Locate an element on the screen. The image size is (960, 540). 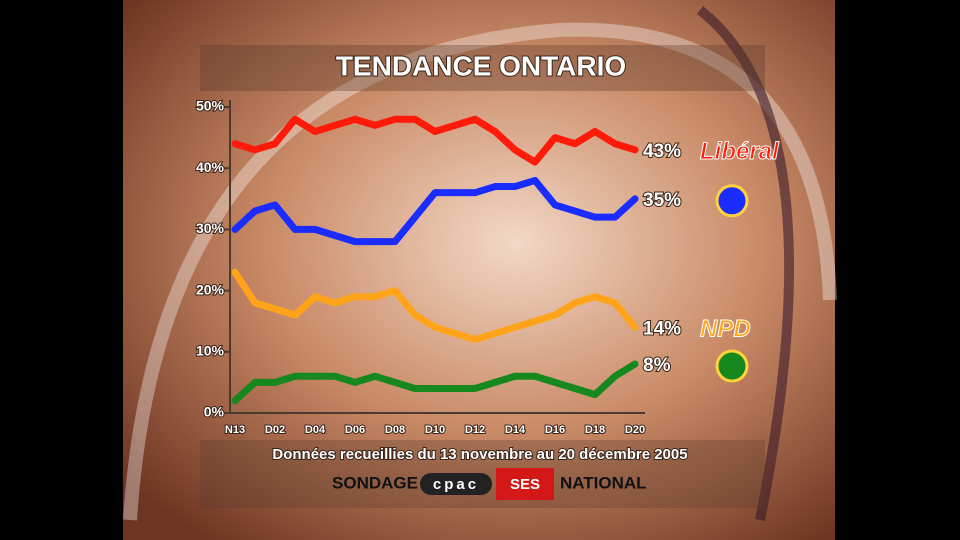
badge-bg is located at coordinates (525, 484).